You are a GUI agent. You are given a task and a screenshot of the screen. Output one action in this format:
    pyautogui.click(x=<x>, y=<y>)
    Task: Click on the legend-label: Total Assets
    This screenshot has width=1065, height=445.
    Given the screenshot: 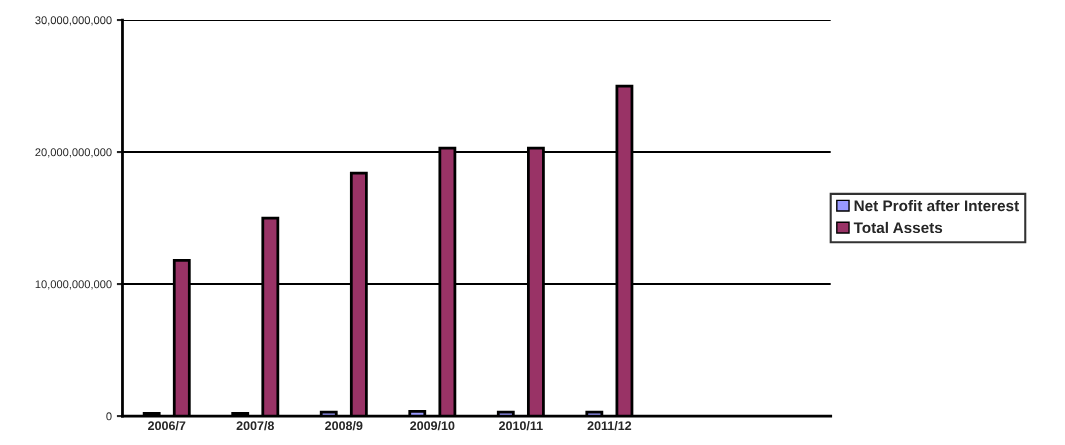 What is the action you would take?
    pyautogui.click(x=898, y=227)
    